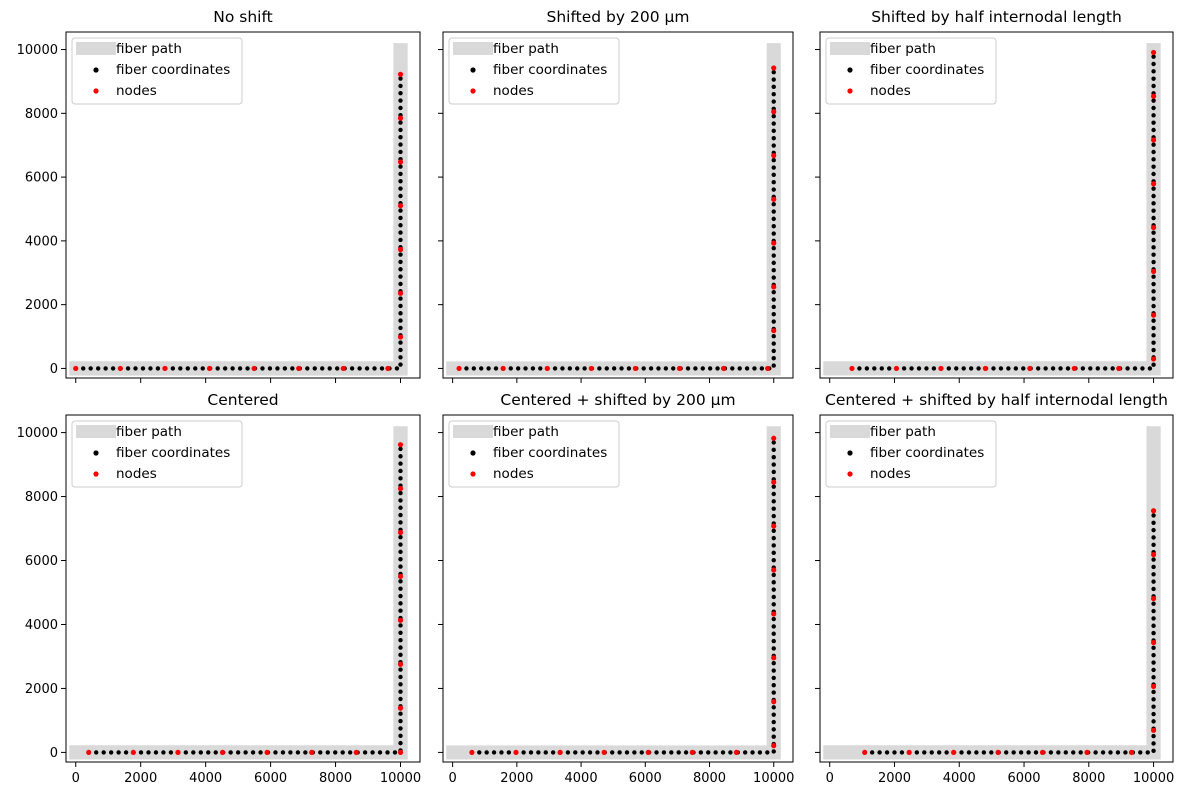 Image resolution: width=1193 pixels, height=796 pixels. What do you see at coordinates (149, 432) in the screenshot?
I see `legend-label-fiber-path: fiber path` at bounding box center [149, 432].